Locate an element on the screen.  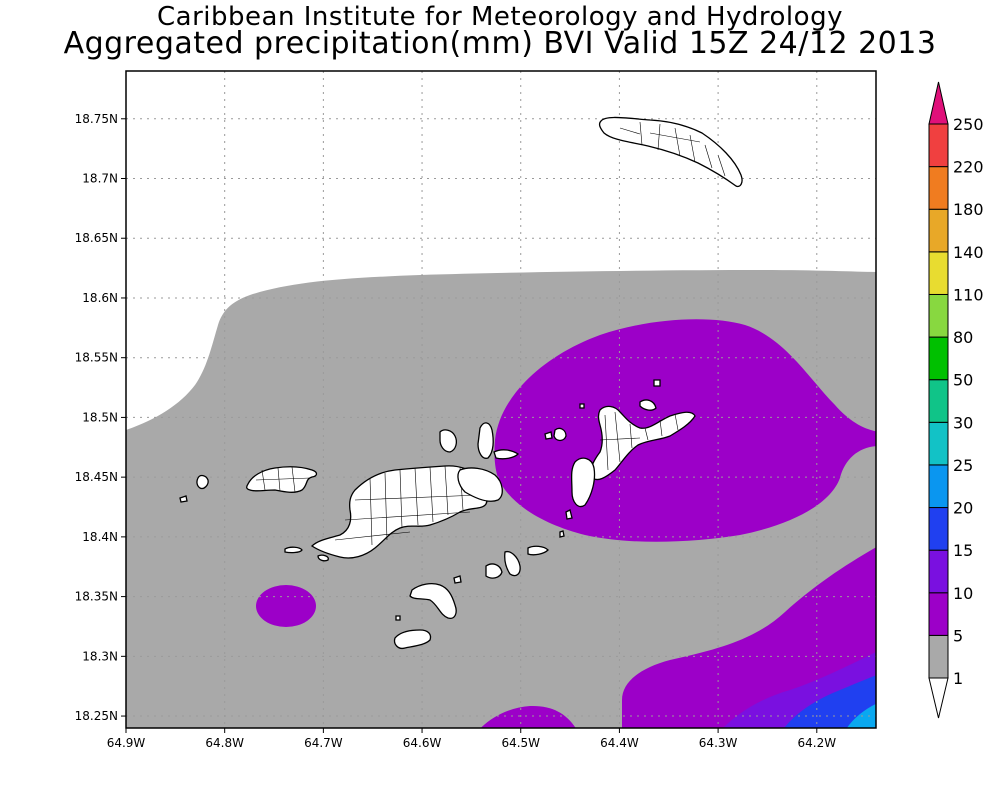
colorbar-label: 1 is located at coordinates (958, 678).